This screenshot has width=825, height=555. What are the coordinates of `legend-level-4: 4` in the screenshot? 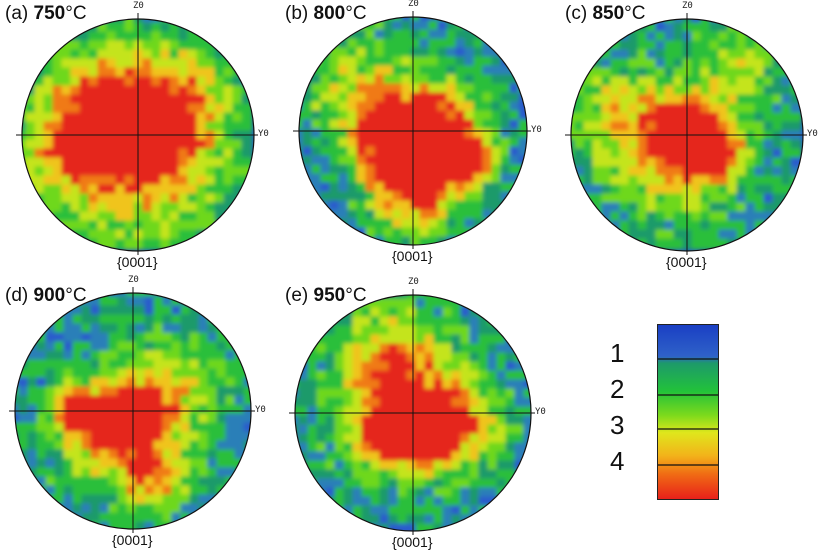 It's located at (617, 461).